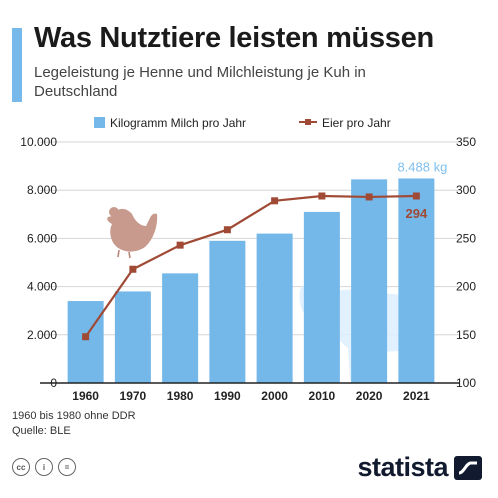 Image resolution: width=498 pixels, height=498 pixels. I want to click on right-tick-label: 150, so click(466, 335).